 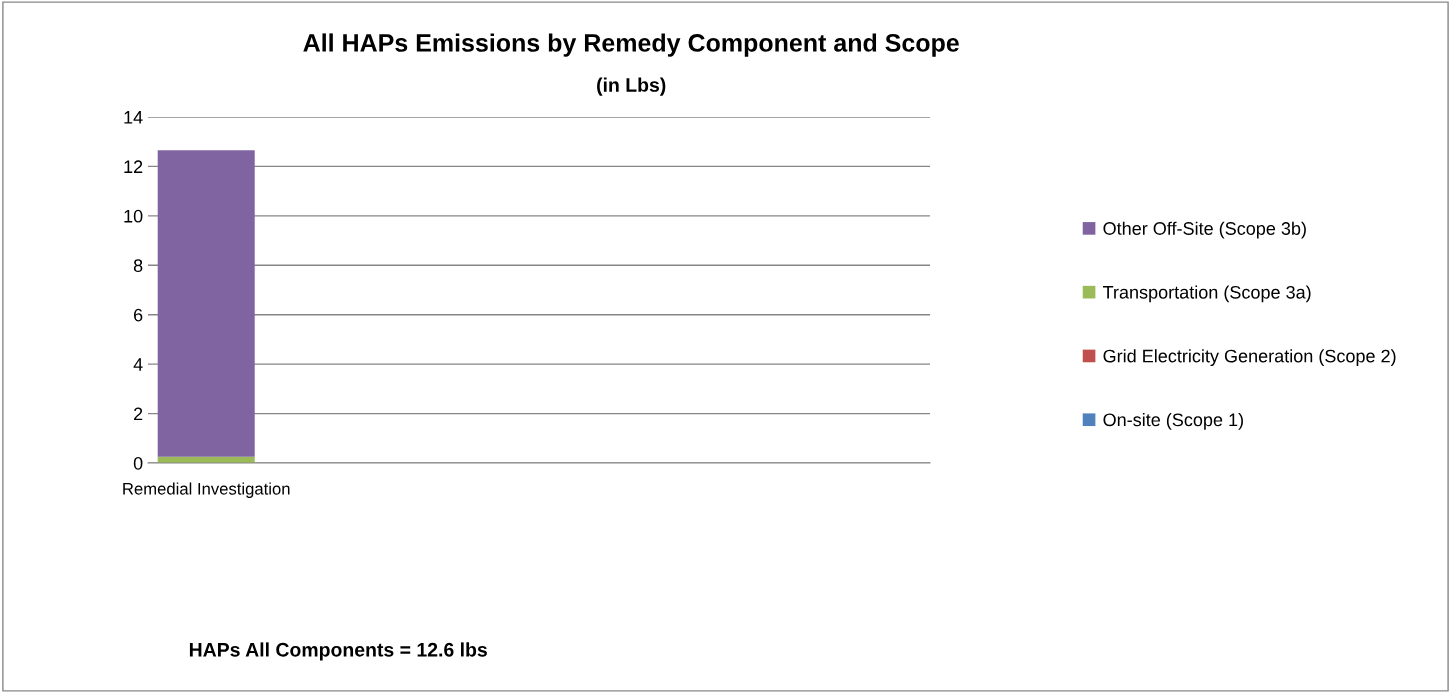 I want to click on y-tick-label: 14, so click(x=133, y=117).